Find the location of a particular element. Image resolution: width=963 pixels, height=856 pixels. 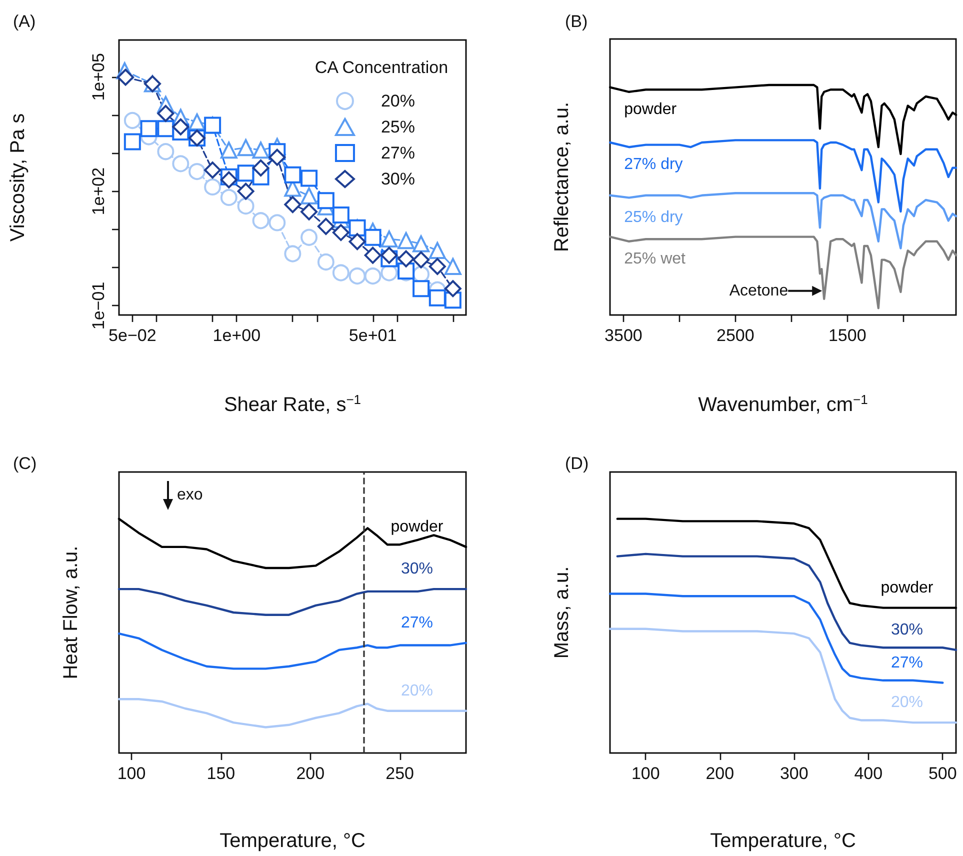

x-tick-label: 250 is located at coordinates (400, 773).